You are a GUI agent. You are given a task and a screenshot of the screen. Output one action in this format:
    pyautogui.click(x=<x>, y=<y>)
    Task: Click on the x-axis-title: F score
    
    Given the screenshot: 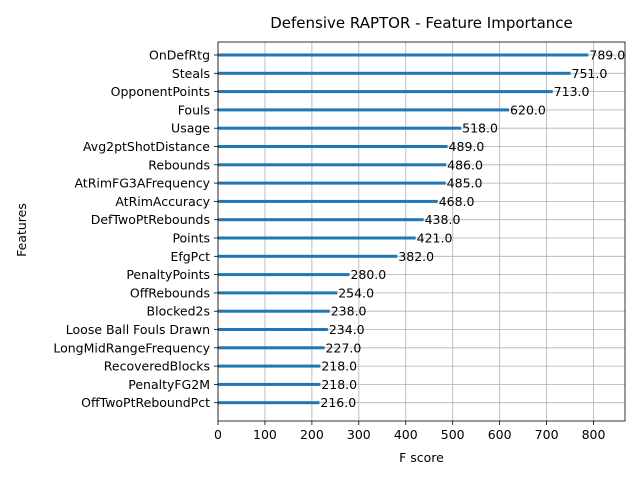 What is the action you would take?
    pyautogui.click(x=421, y=457)
    